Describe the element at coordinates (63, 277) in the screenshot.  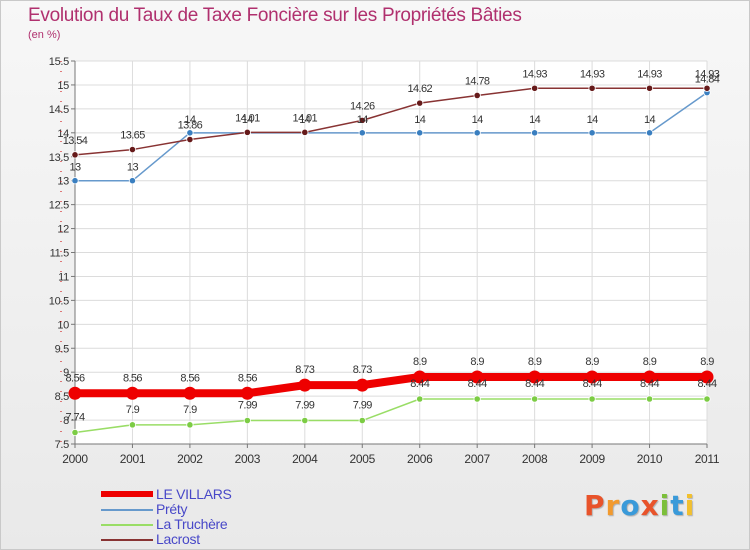
I see `y-tick-label: 11` at that location.